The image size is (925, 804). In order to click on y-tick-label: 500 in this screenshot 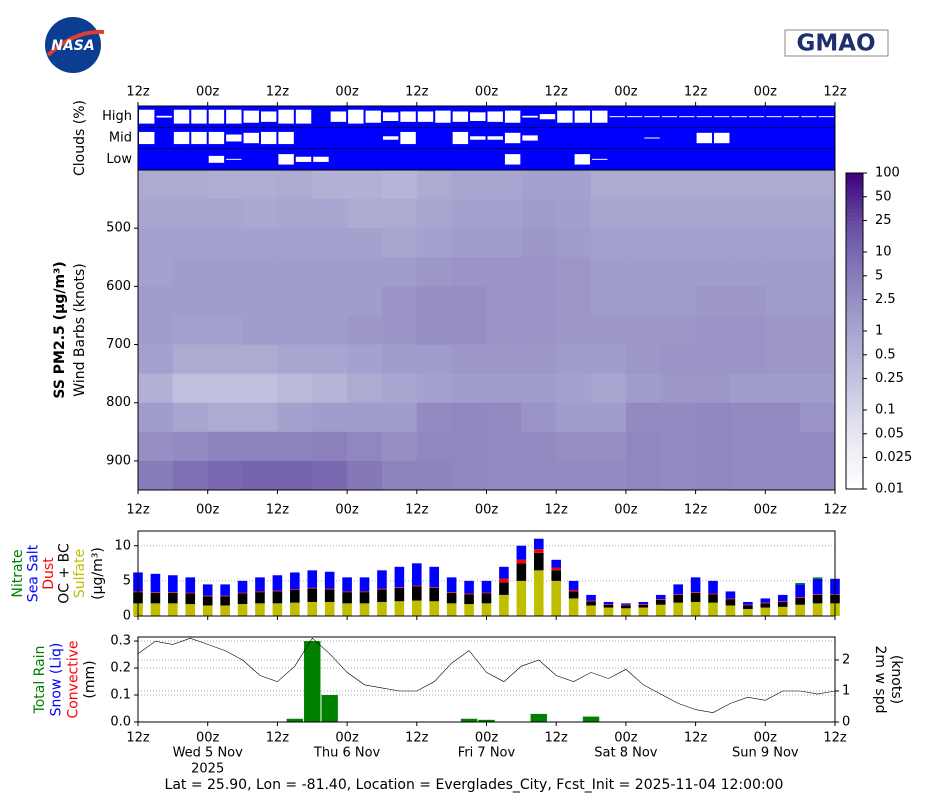, I will do `click(118, 228)`.